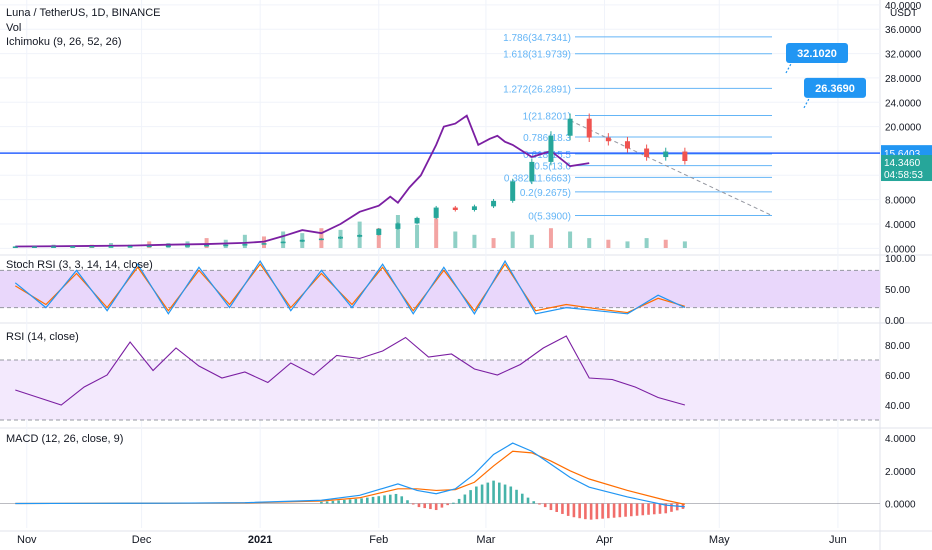  Describe the element at coordinates (903, 79) in the screenshot. I see `price-tick-label: 28.0000` at that location.